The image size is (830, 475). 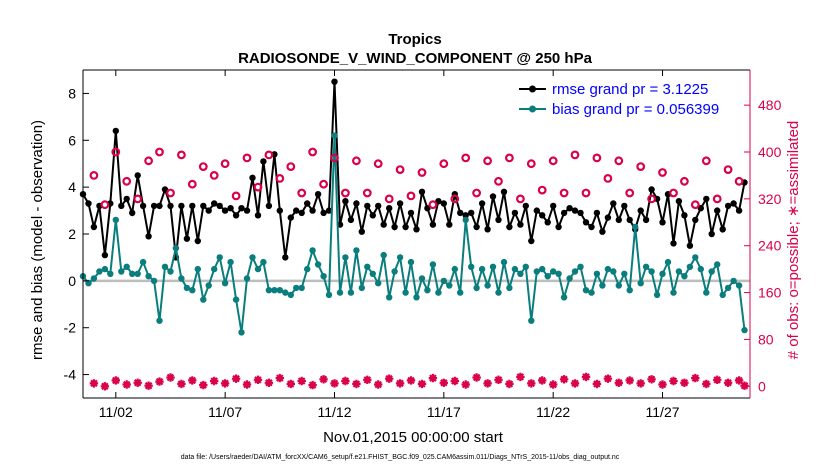 What do you see at coordinates (630, 89) in the screenshot?
I see `legend-rmse-label: rmse grand pr = 3.1225` at bounding box center [630, 89].